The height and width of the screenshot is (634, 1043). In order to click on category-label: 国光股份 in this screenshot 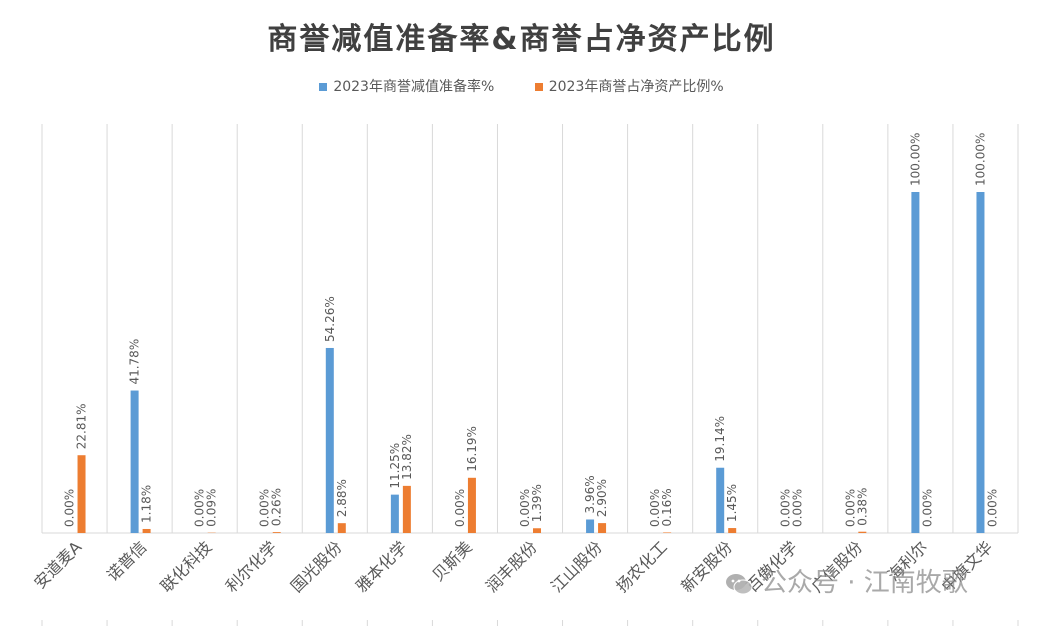, I will do `click(316, 566)`.